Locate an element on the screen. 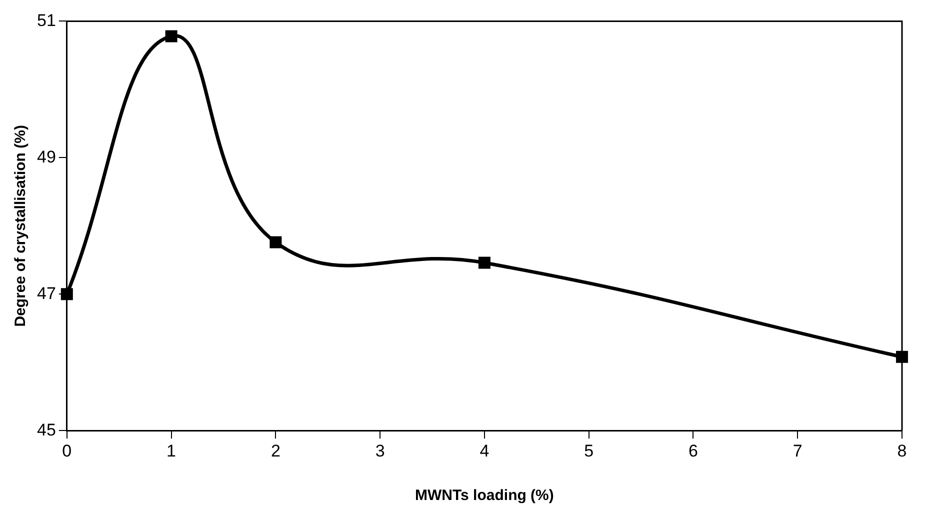  x-tick-label: 6 is located at coordinates (693, 450).